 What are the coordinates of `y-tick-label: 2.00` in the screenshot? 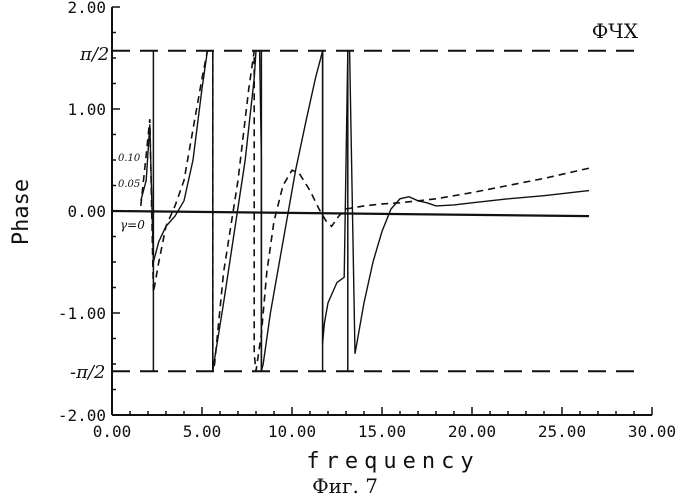 It's located at (86, 8).